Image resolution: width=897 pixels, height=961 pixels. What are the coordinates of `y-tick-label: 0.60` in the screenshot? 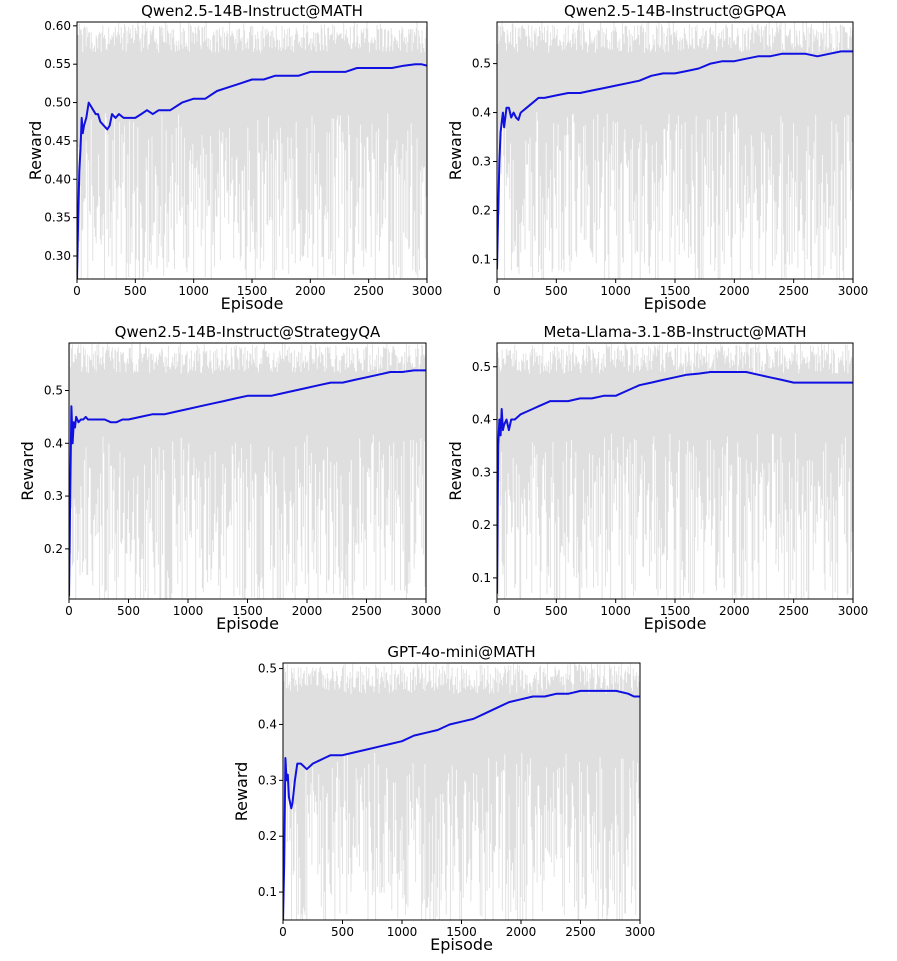 It's located at (57, 26).